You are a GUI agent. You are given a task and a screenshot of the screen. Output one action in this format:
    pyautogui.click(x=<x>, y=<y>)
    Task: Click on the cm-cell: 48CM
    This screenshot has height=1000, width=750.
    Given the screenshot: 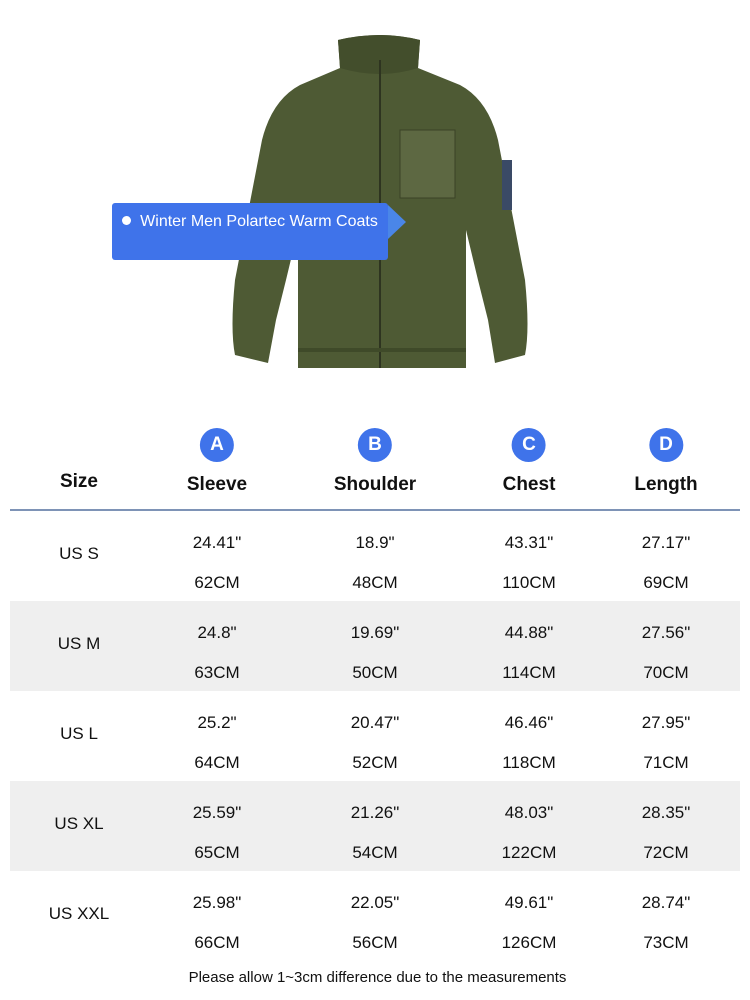 What is the action you would take?
    pyautogui.click(x=375, y=582)
    